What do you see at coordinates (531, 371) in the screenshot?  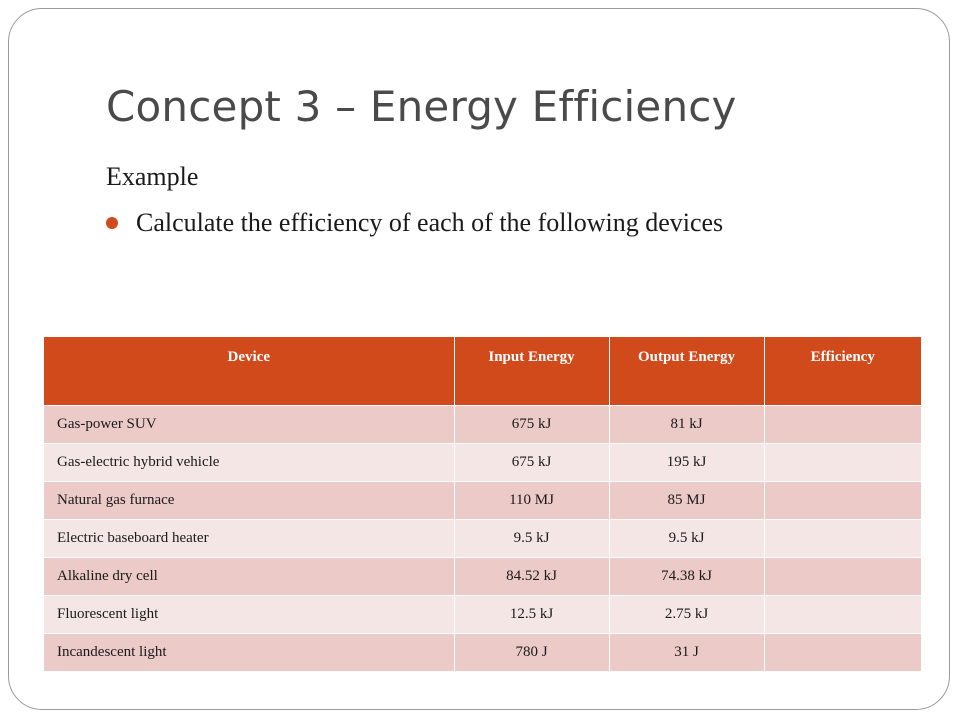 I see `header-input-energy: Input Energy` at bounding box center [531, 371].